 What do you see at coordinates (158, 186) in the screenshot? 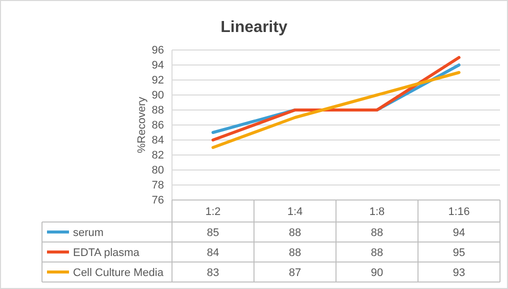
I see `y-tick-label: 78` at bounding box center [158, 186].